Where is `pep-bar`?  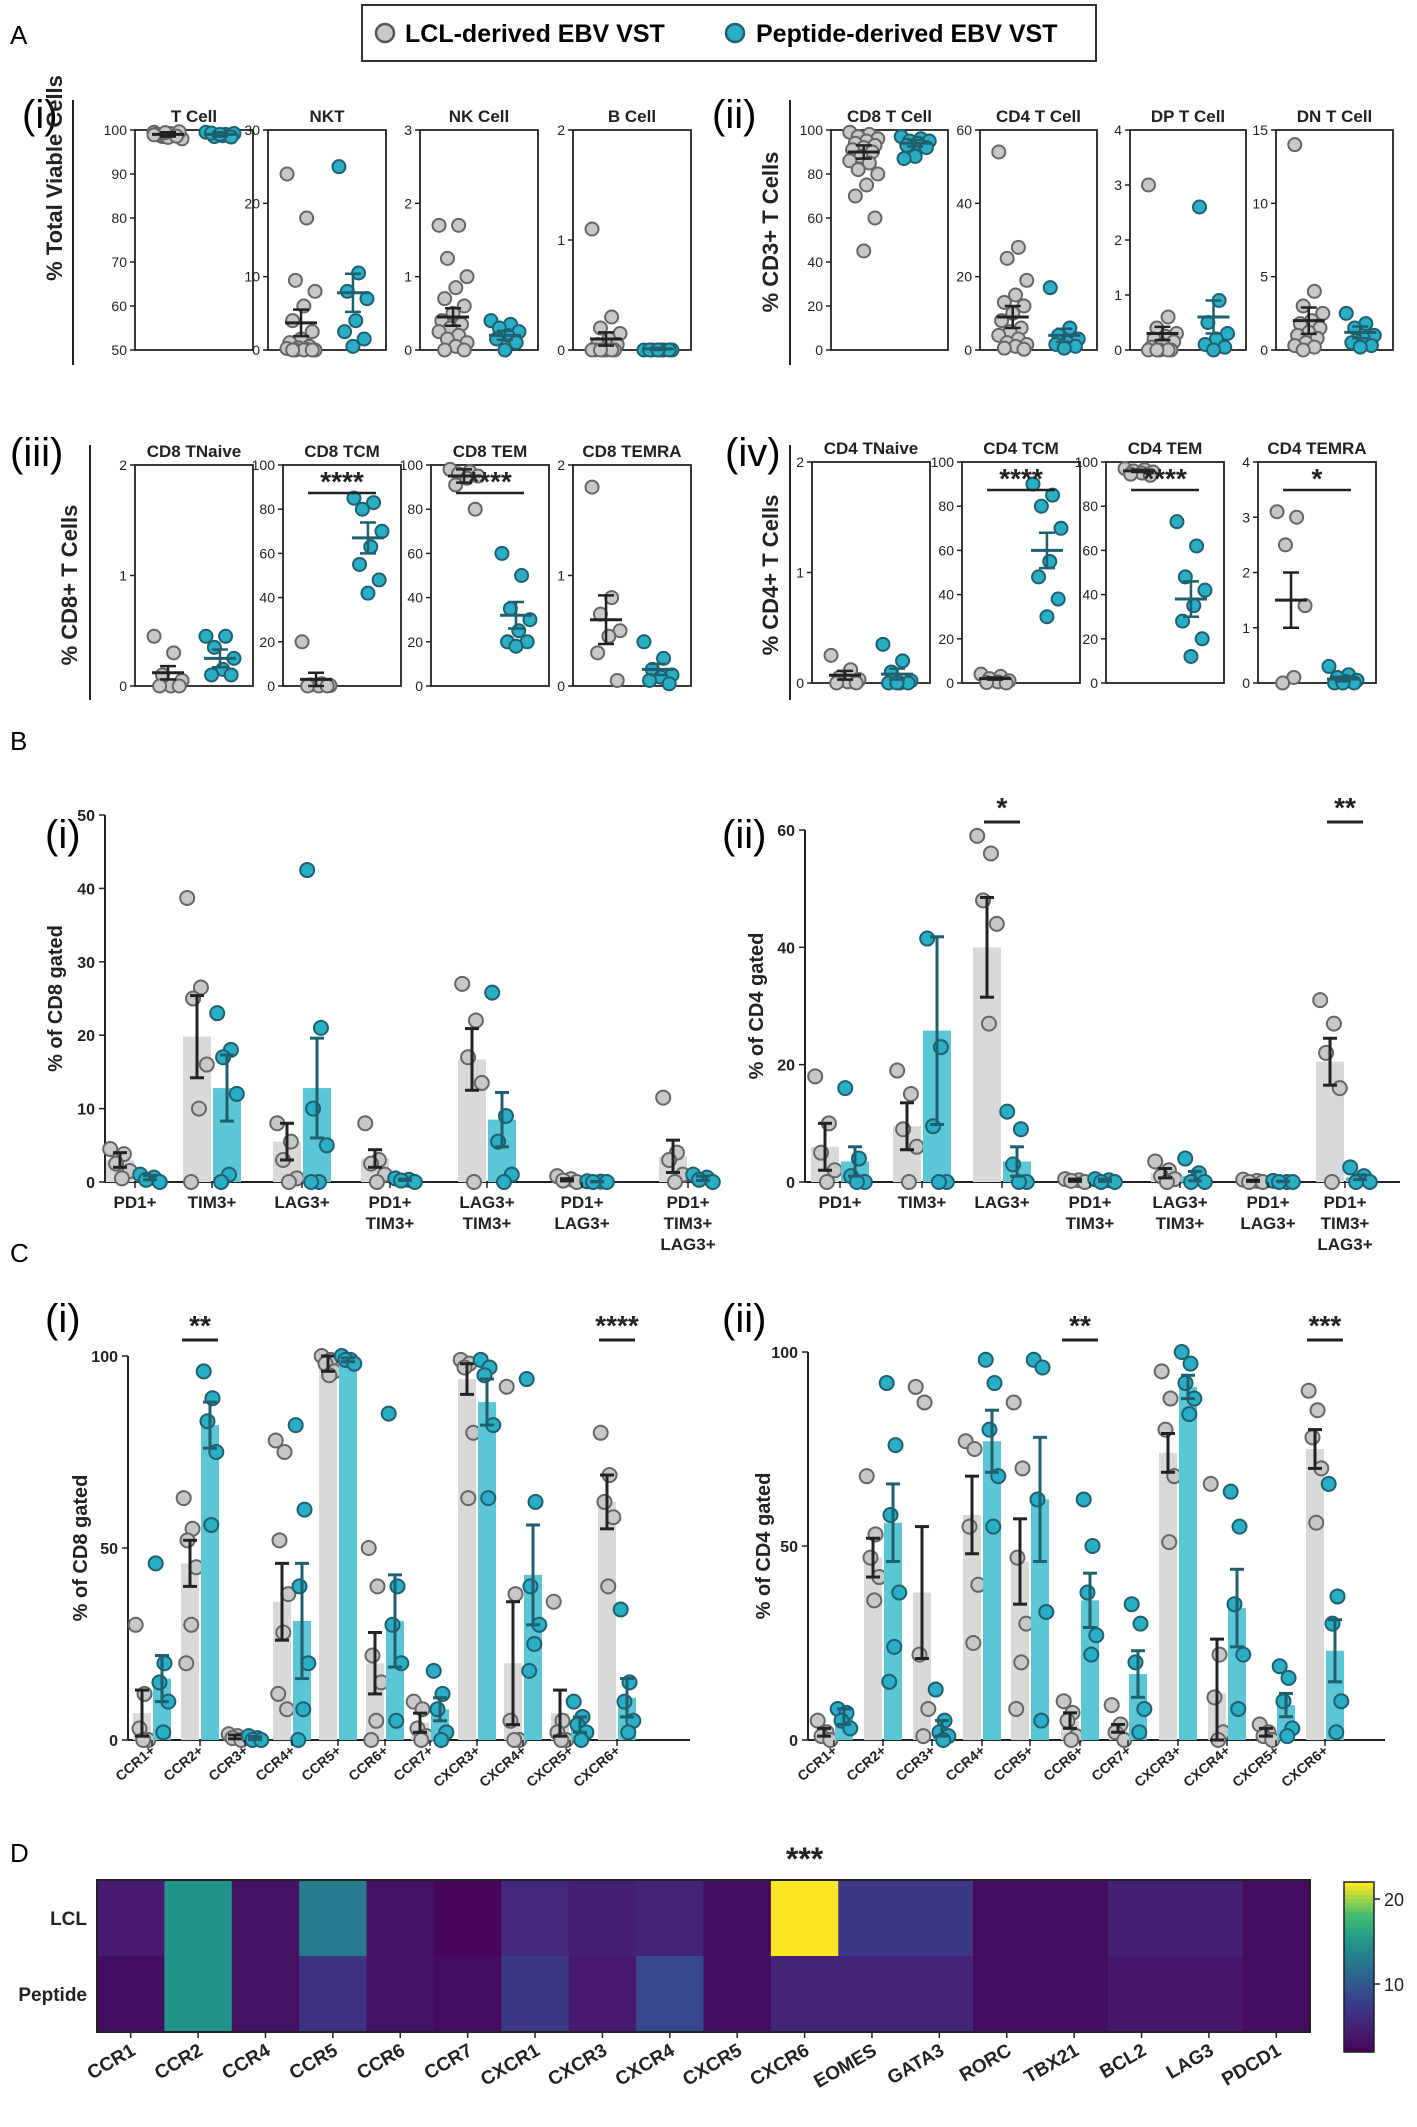 pep-bar is located at coordinates (992, 1590).